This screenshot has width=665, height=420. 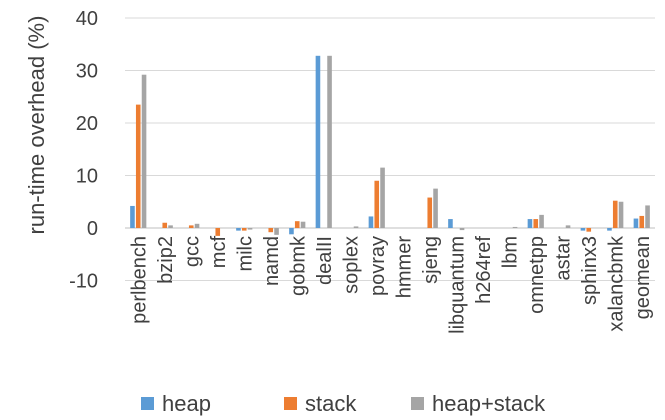 I want to click on bar-heap-milc, so click(x=238, y=229).